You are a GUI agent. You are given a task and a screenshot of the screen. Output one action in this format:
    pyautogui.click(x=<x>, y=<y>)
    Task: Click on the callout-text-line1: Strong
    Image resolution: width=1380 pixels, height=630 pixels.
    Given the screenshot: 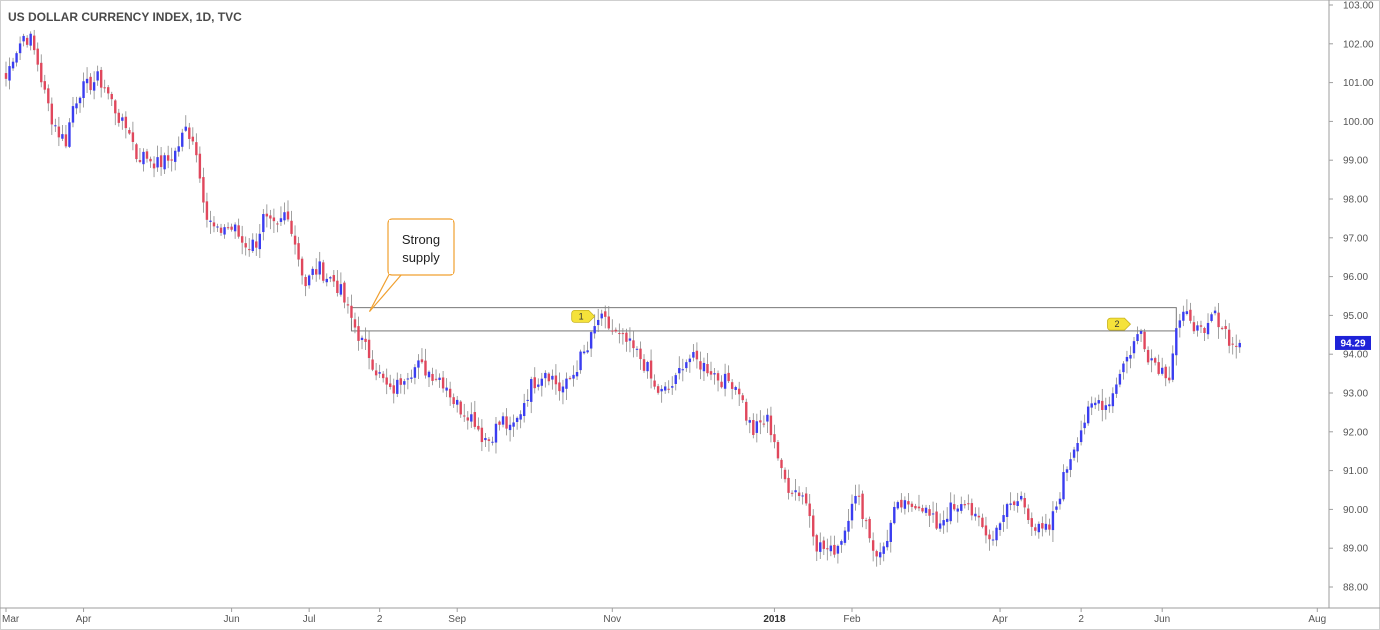 What is the action you would take?
    pyautogui.click(x=421, y=239)
    